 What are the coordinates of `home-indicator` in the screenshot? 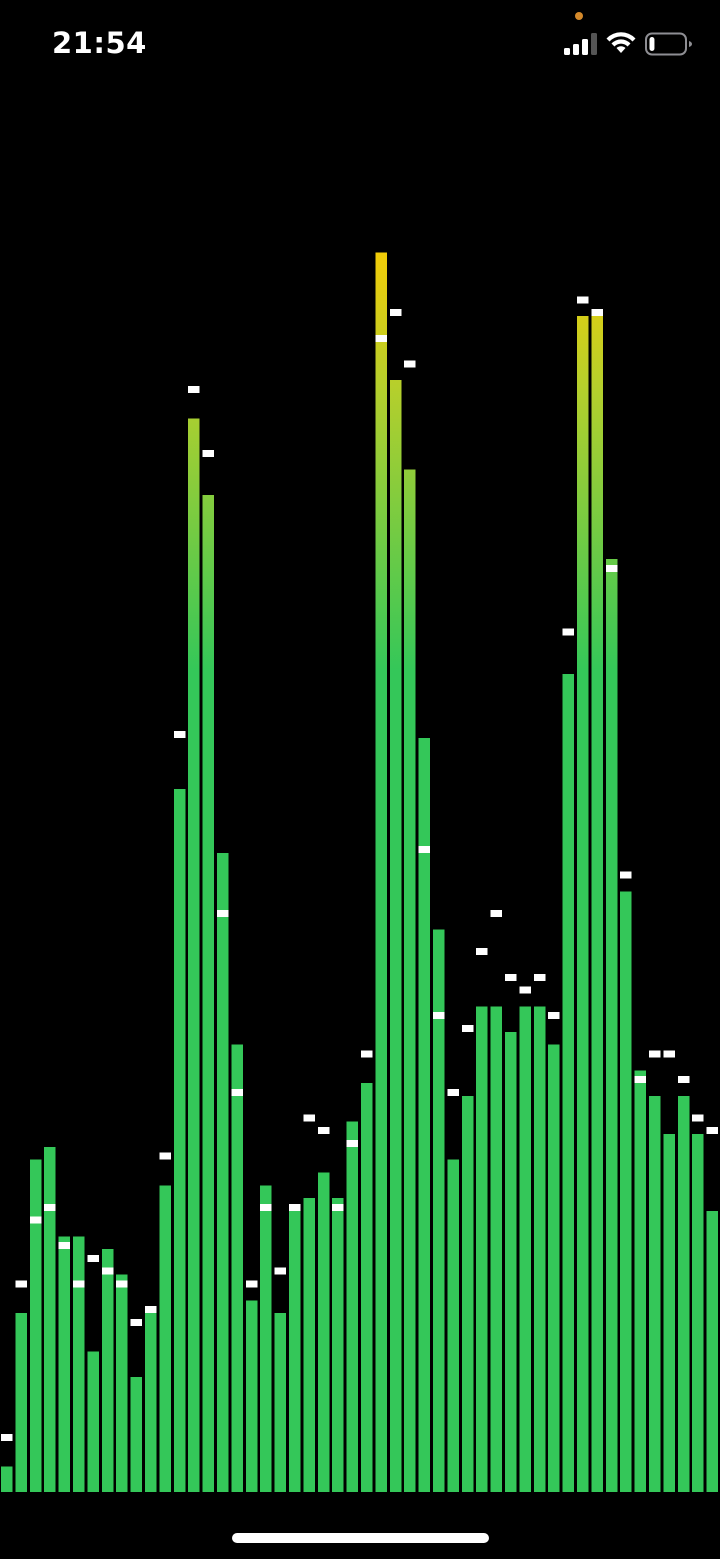 It's located at (360, 1538).